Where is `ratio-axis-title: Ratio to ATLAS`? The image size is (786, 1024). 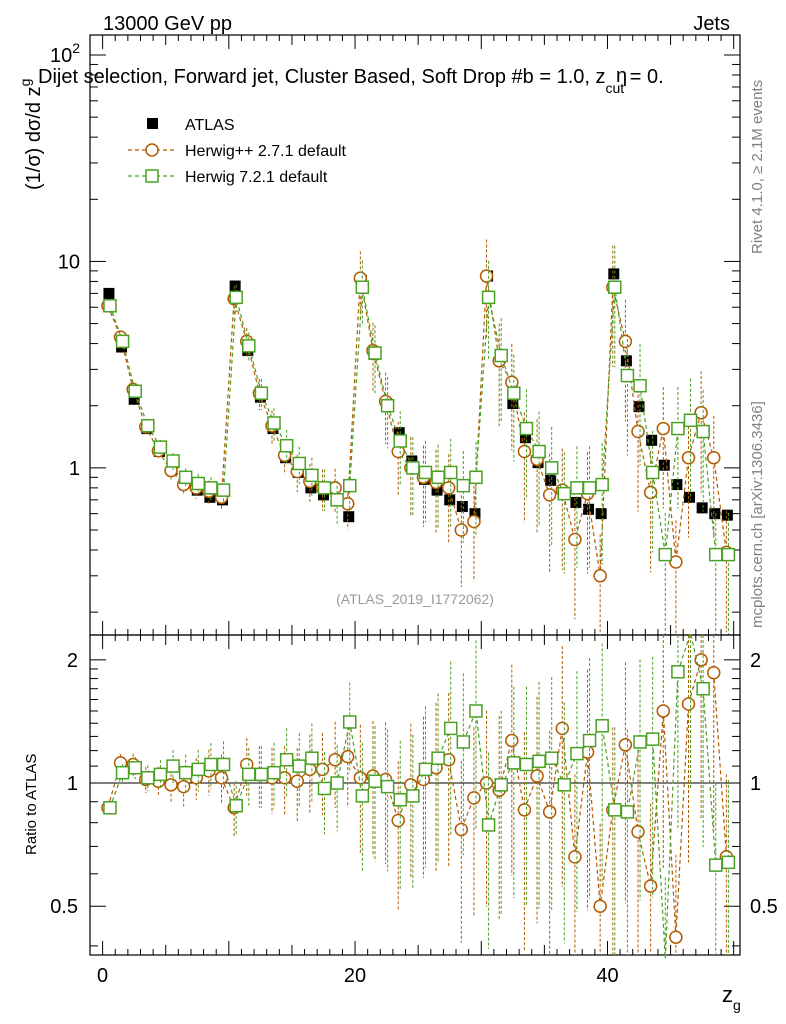
ratio-axis-title: Ratio to ATLAS is located at coordinates (31, 804).